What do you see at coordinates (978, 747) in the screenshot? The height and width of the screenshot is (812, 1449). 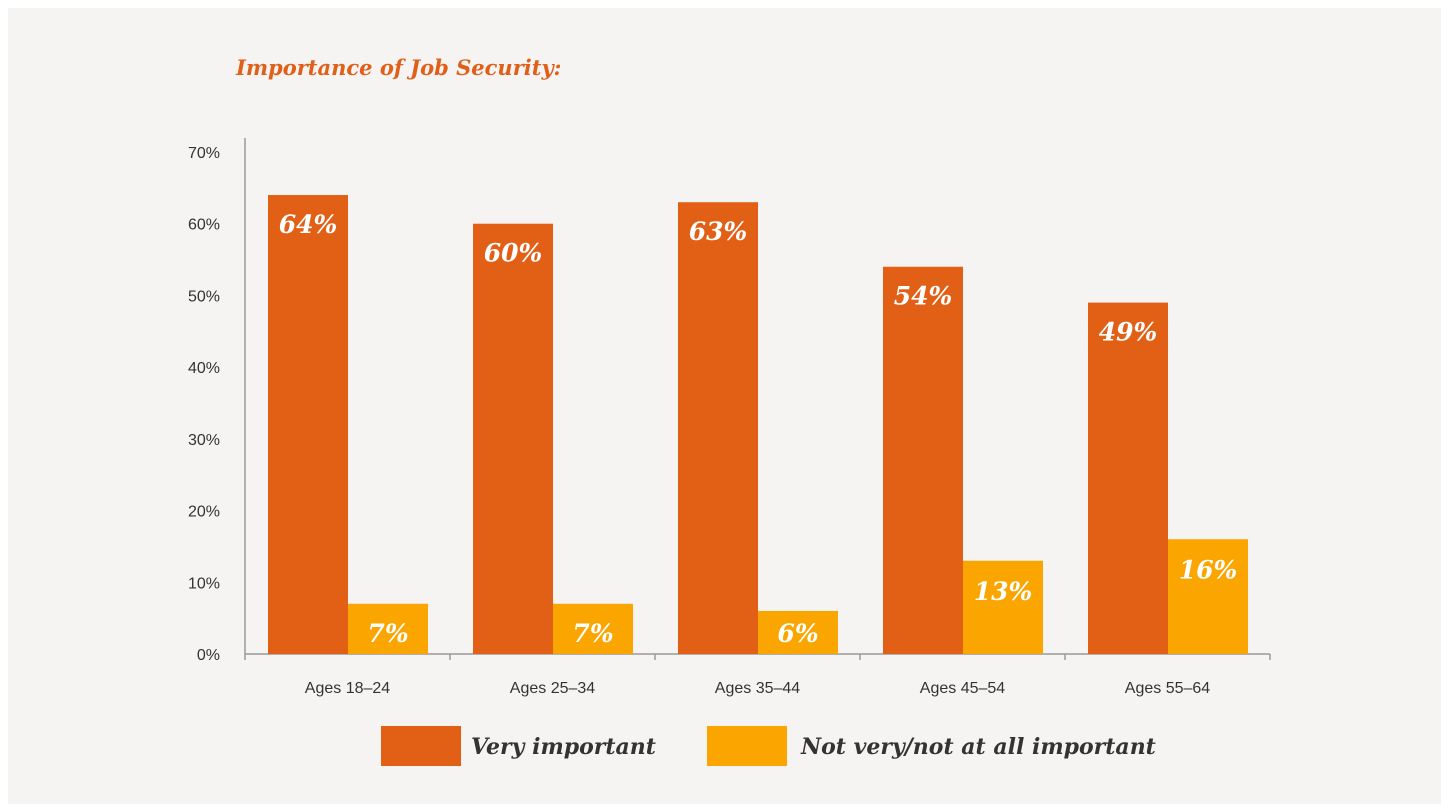 I see `legend-label: Not very/not at all important` at bounding box center [978, 747].